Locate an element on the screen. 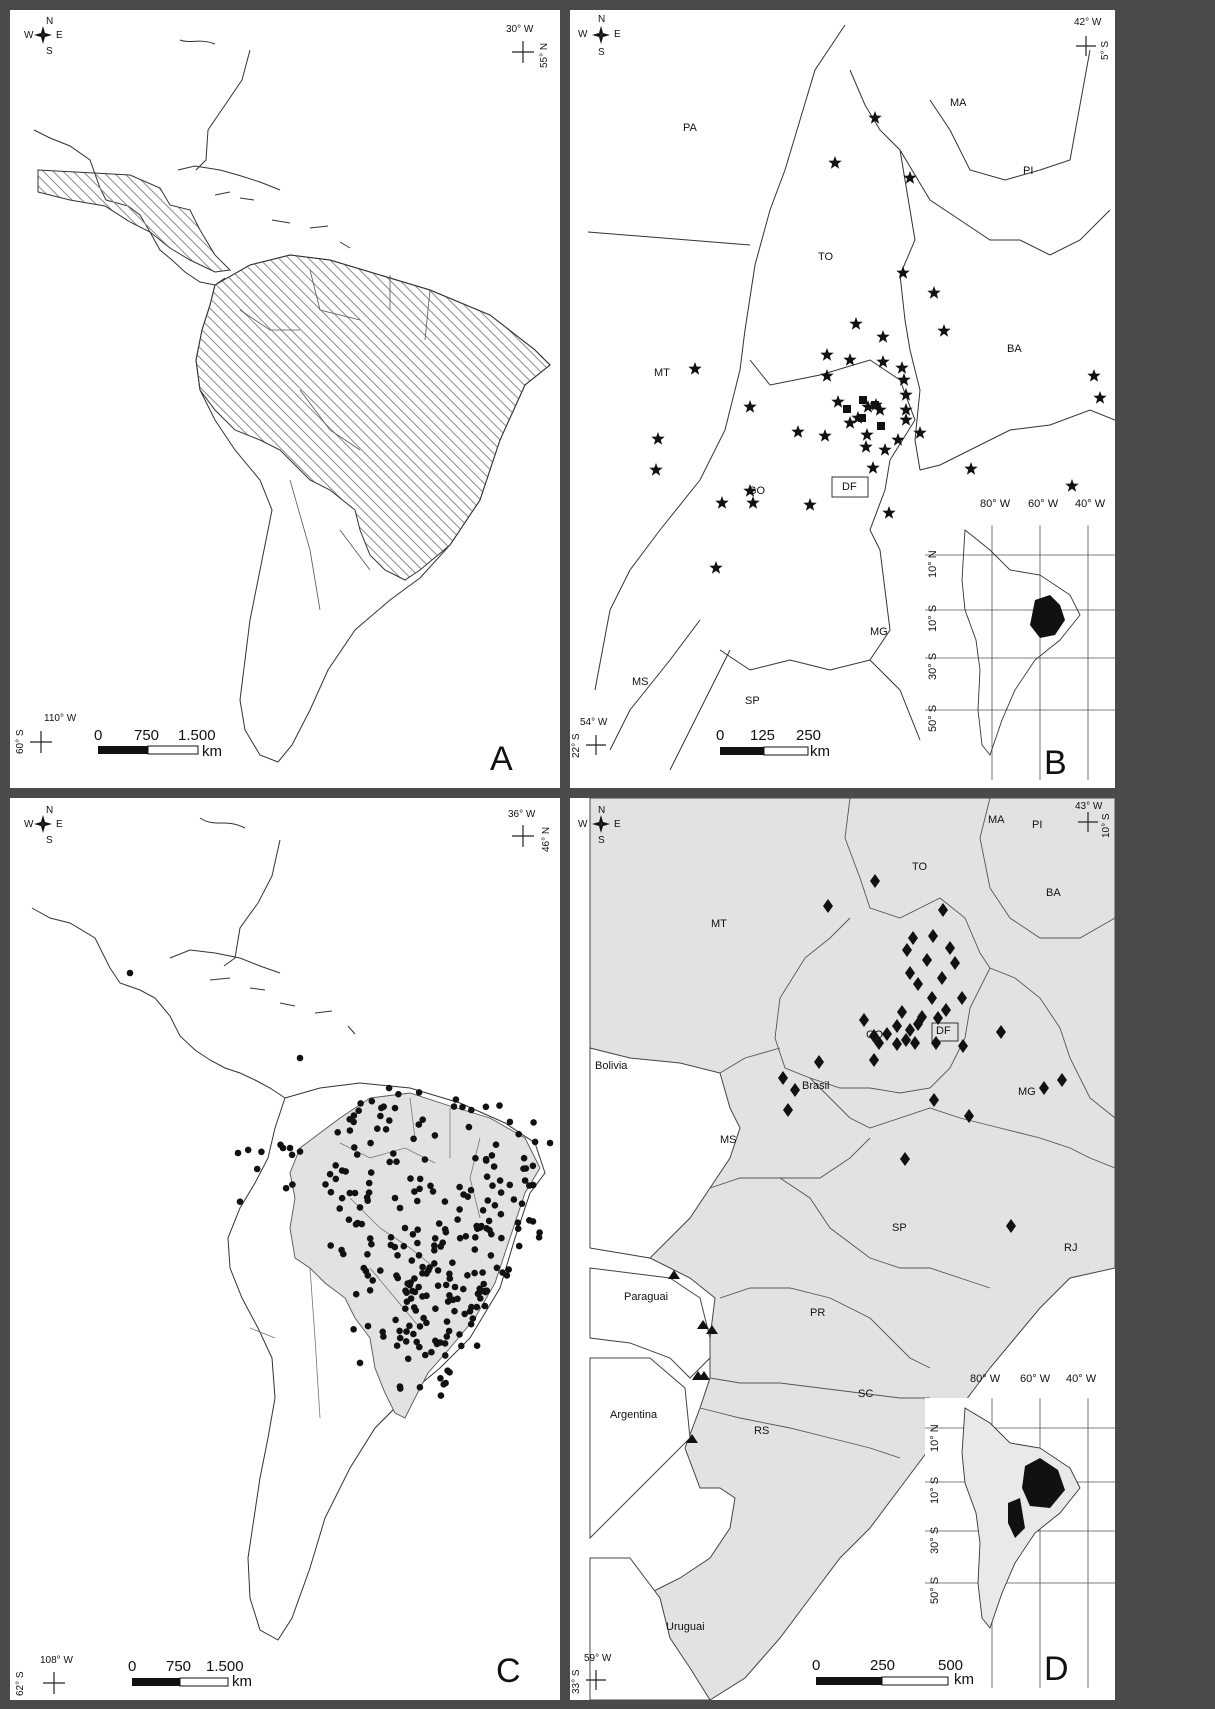  compass-w: W is located at coordinates (29, 35).